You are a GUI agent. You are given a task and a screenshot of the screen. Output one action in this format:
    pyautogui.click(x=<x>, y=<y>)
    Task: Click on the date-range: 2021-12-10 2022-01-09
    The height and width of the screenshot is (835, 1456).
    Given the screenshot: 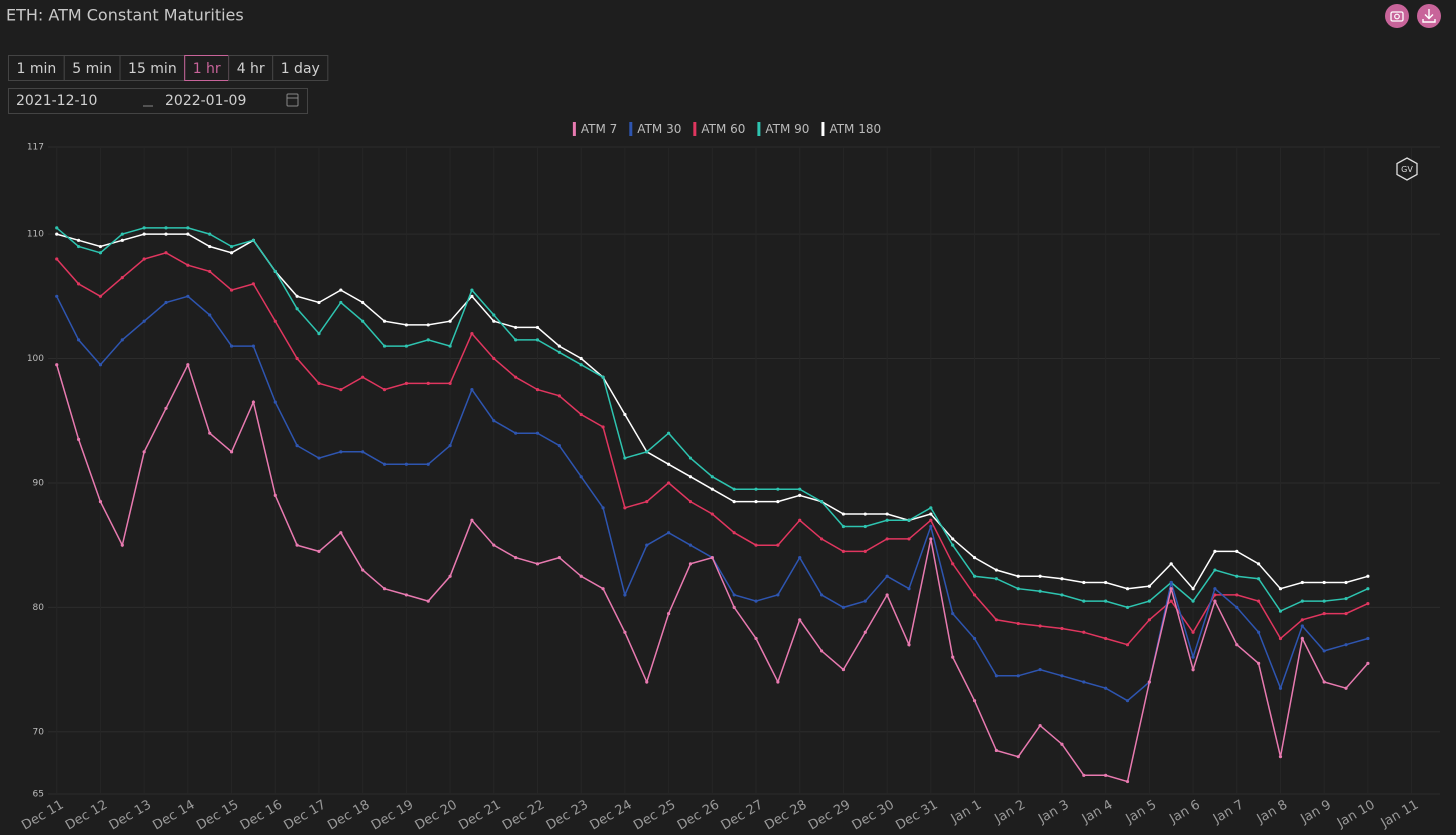 What is the action you would take?
    pyautogui.click(x=158, y=101)
    